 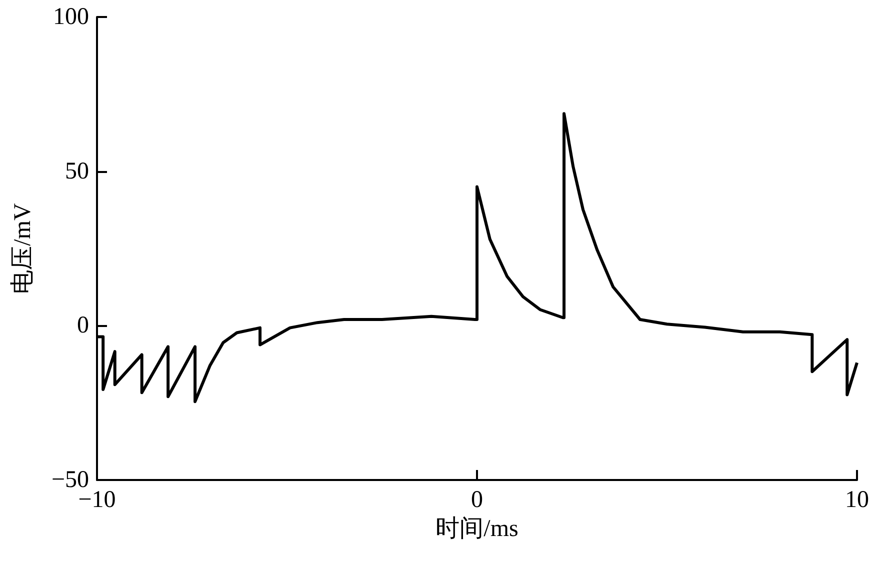 What do you see at coordinates (477, 500) in the screenshot?
I see `x-tick-label: 0` at bounding box center [477, 500].